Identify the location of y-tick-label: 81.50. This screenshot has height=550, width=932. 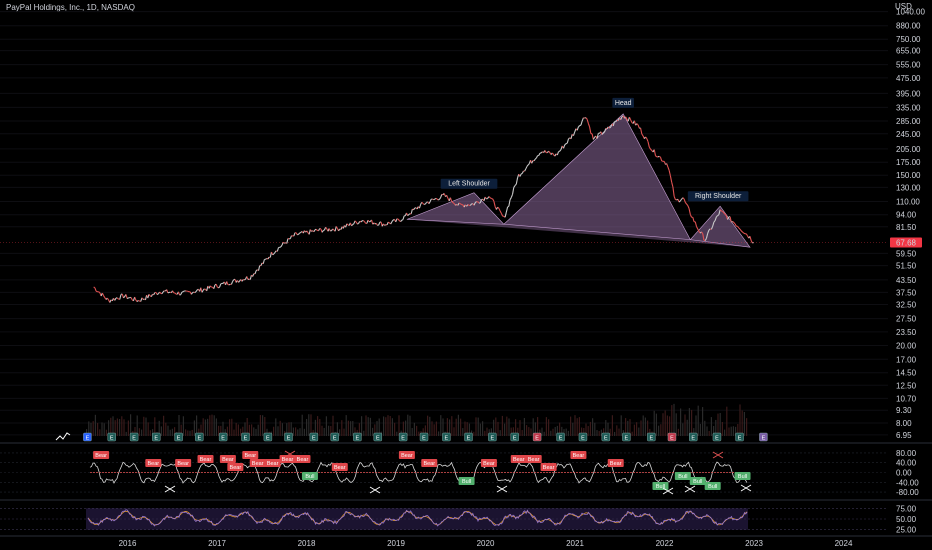
(906, 227).